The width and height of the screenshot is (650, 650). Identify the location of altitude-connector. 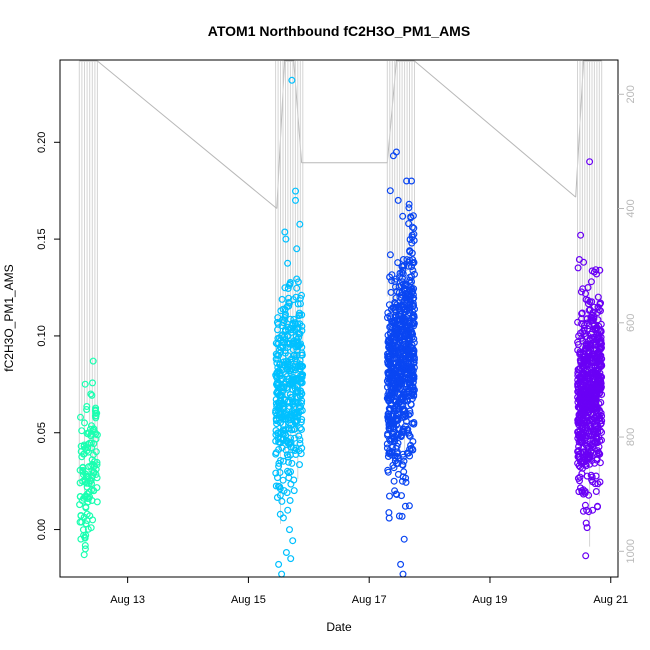
(495, 129).